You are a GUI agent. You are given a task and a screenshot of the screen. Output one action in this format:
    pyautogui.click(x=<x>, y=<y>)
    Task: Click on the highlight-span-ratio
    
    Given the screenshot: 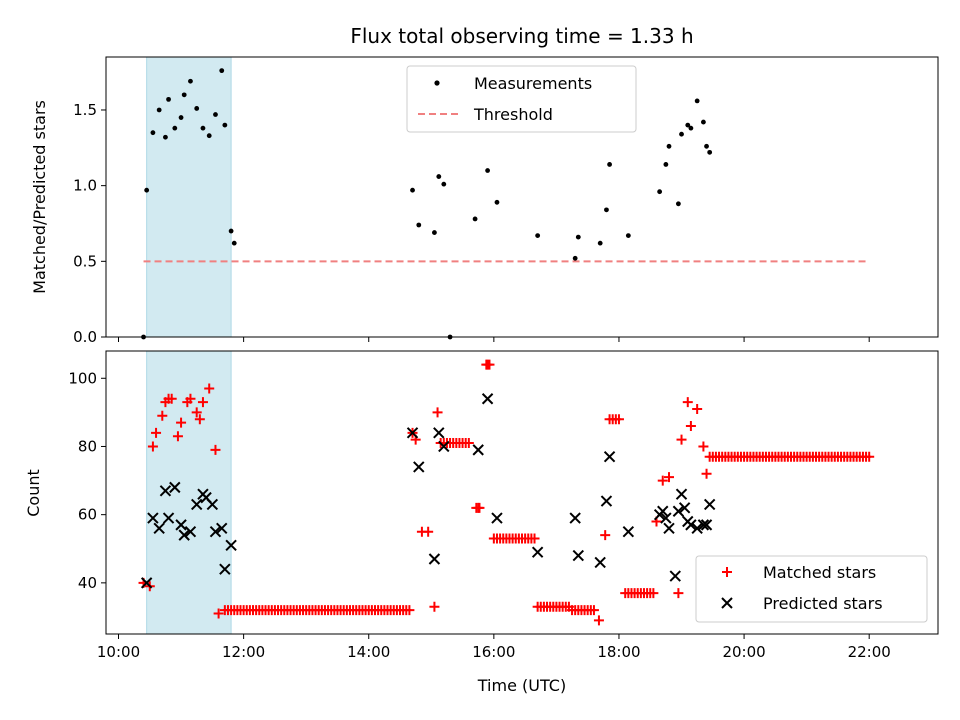 What is the action you would take?
    pyautogui.click(x=189, y=197)
    